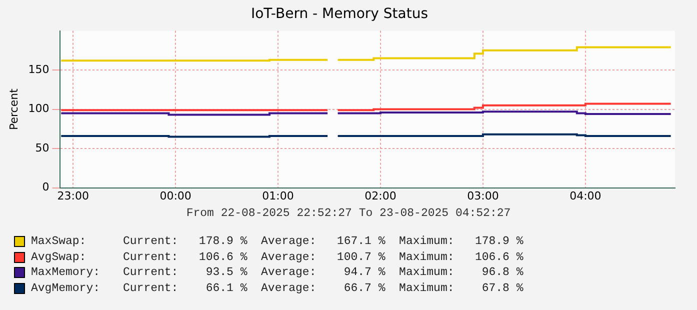 The height and width of the screenshot is (310, 697). Describe the element at coordinates (176, 195) in the screenshot. I see `x-tick-label: 00:00` at that location.